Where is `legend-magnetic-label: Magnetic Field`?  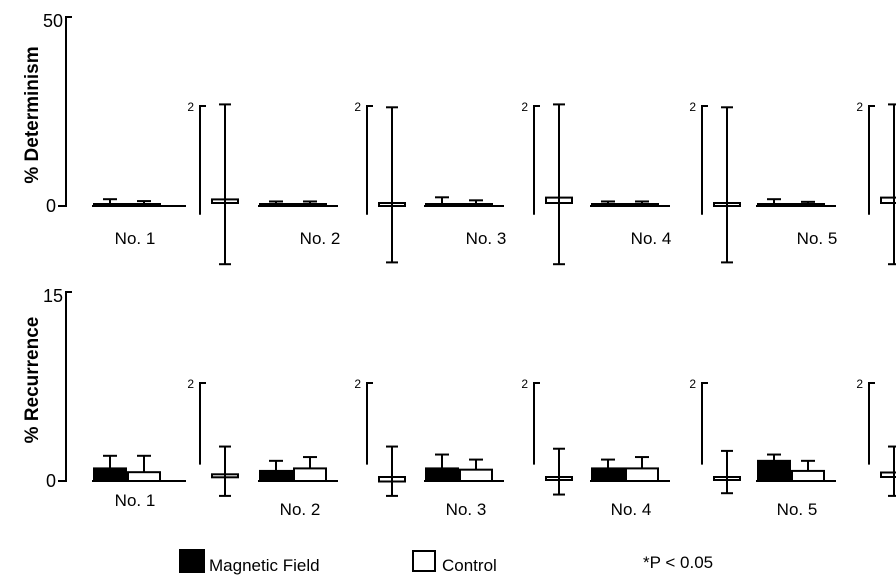
legend-magnetic-label: Magnetic Field is located at coordinates (264, 565).